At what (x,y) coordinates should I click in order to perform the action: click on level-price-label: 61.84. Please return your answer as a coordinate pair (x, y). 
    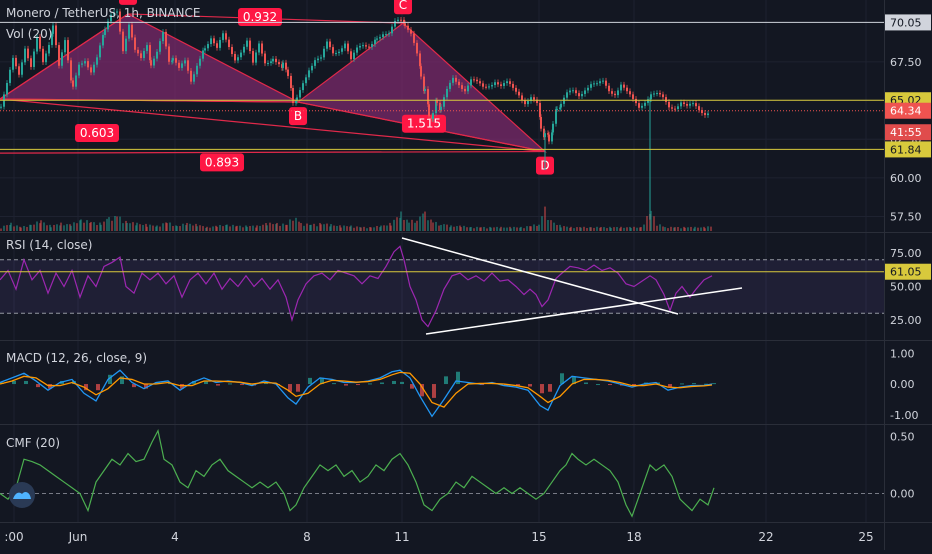
    Looking at the image, I should click on (906, 149).